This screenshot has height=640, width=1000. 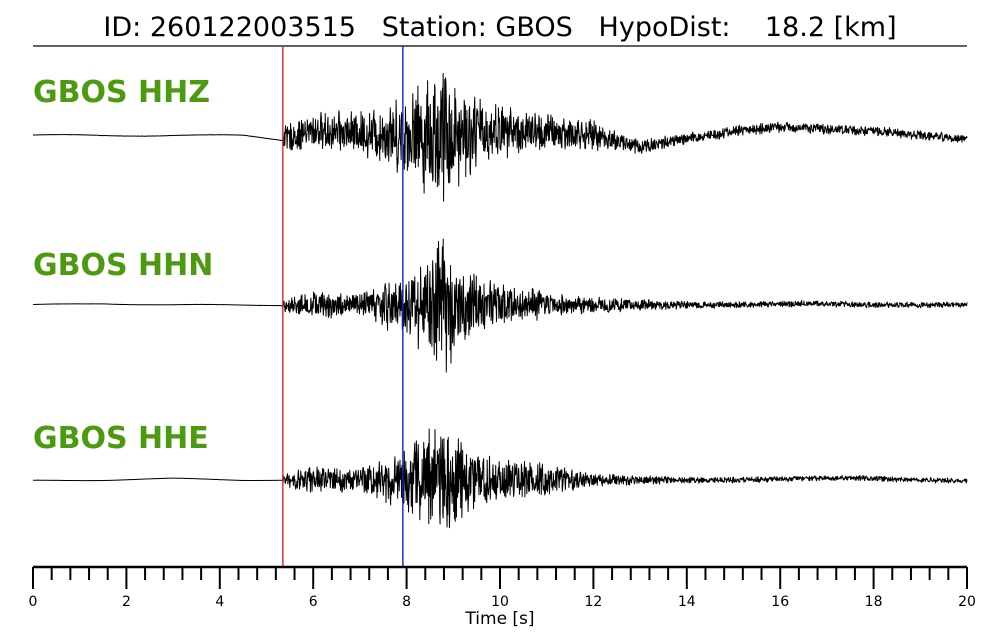 I want to click on x-tick-label: 10, so click(x=500, y=602).